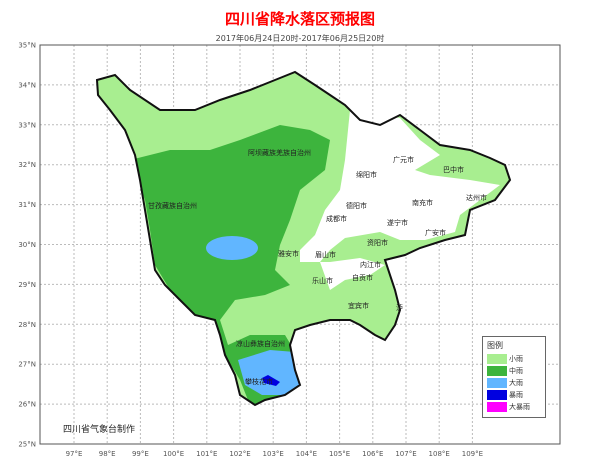 The width and height of the screenshot is (600, 469). Describe the element at coordinates (27, 365) in the screenshot. I see `lat-tick-label: 27°N` at that location.